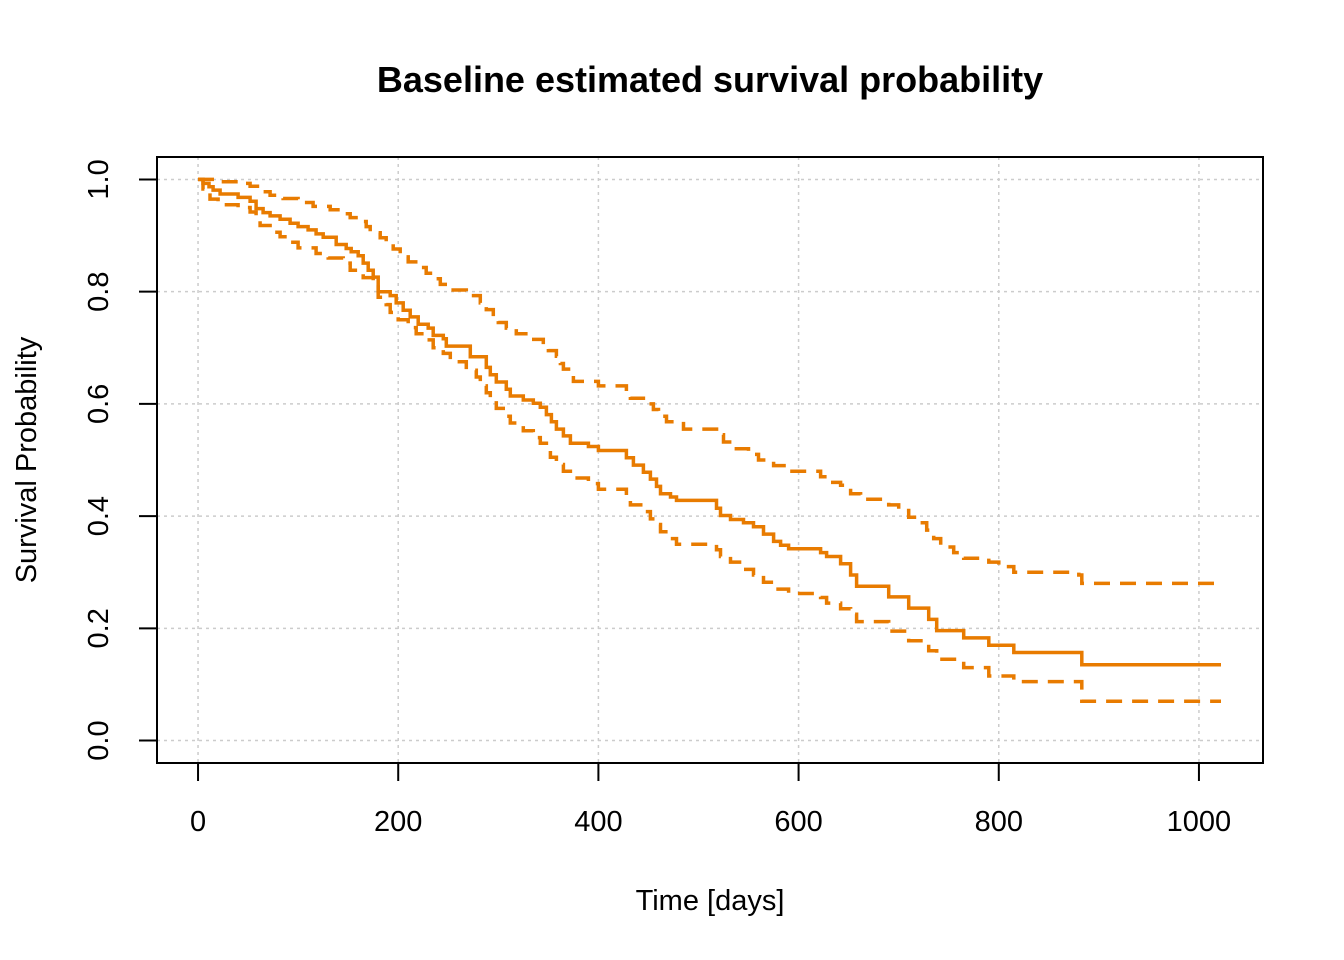 This screenshot has width=1344, height=960. I want to click on x-tick-label-1: 200, so click(398, 822).